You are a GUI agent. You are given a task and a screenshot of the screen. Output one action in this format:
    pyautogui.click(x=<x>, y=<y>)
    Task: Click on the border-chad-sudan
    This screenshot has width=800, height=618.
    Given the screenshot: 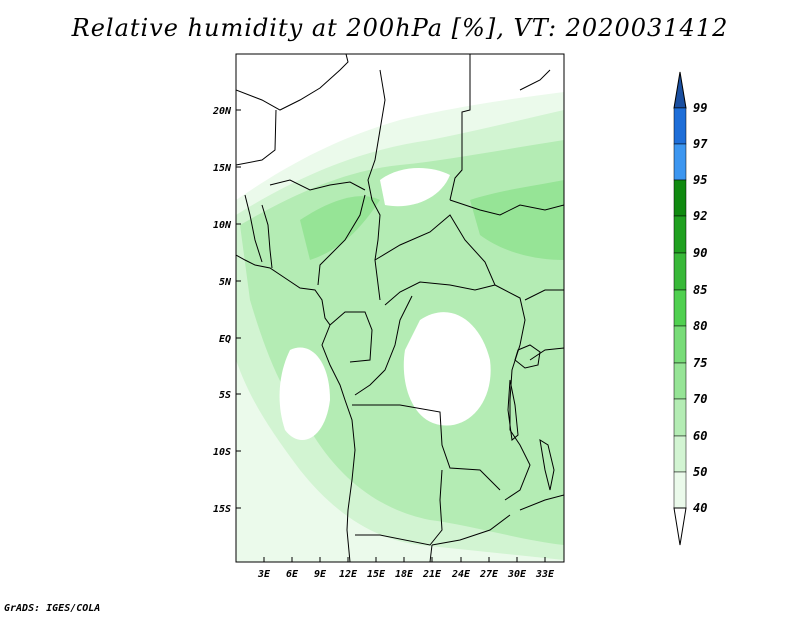 What is the action you would take?
    pyautogui.click(x=376, y=185)
    